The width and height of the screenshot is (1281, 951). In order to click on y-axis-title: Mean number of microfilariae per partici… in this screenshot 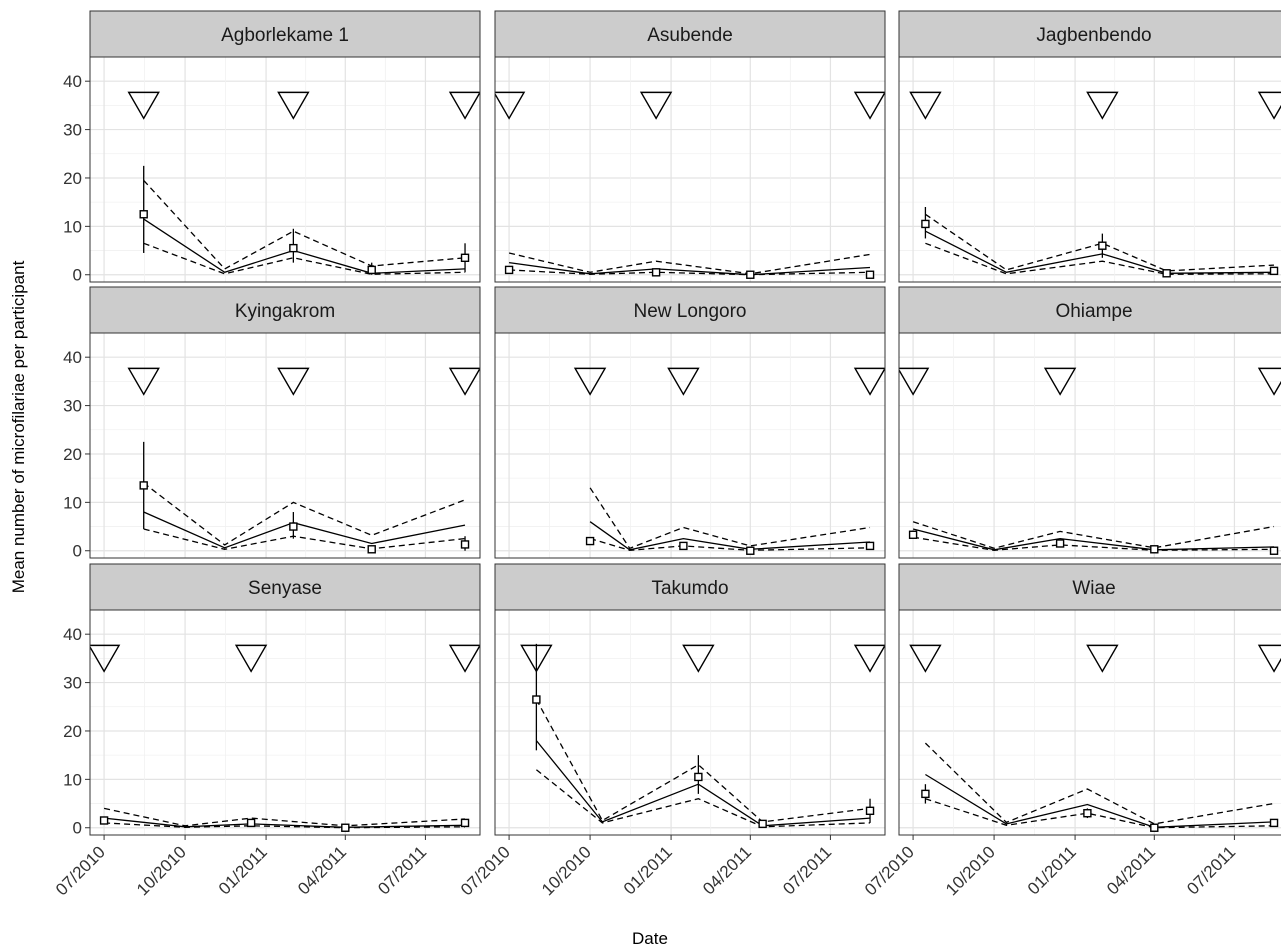, I will do `click(18, 426)`.